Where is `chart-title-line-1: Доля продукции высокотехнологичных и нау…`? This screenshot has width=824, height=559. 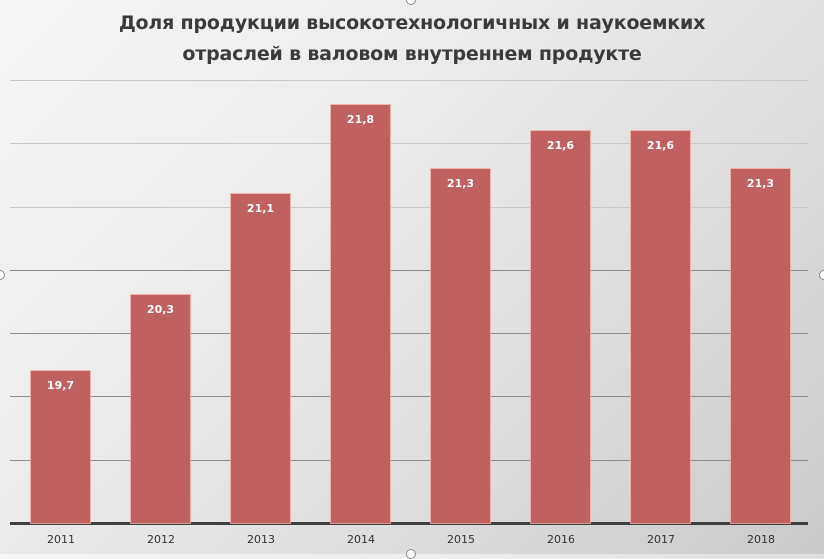 chart-title-line-1: Доля продукции высокотехнологичных и нау… is located at coordinates (412, 23).